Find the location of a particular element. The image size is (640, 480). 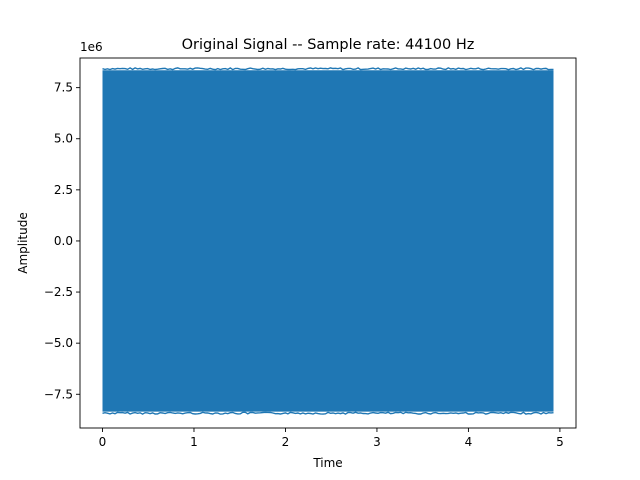

x-tick-label: 4 is located at coordinates (469, 442).